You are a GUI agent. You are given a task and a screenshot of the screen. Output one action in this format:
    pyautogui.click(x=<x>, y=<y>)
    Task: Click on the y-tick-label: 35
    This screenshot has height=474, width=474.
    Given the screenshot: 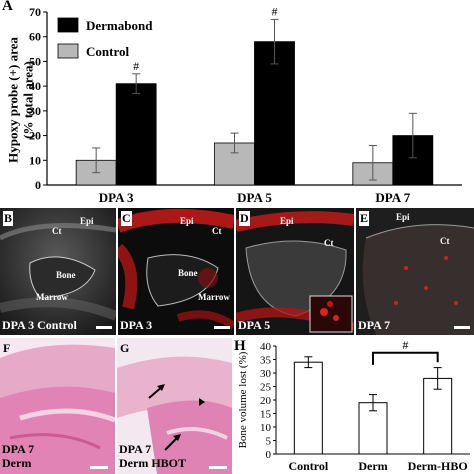 What is the action you would take?
    pyautogui.click(x=266, y=361)
    